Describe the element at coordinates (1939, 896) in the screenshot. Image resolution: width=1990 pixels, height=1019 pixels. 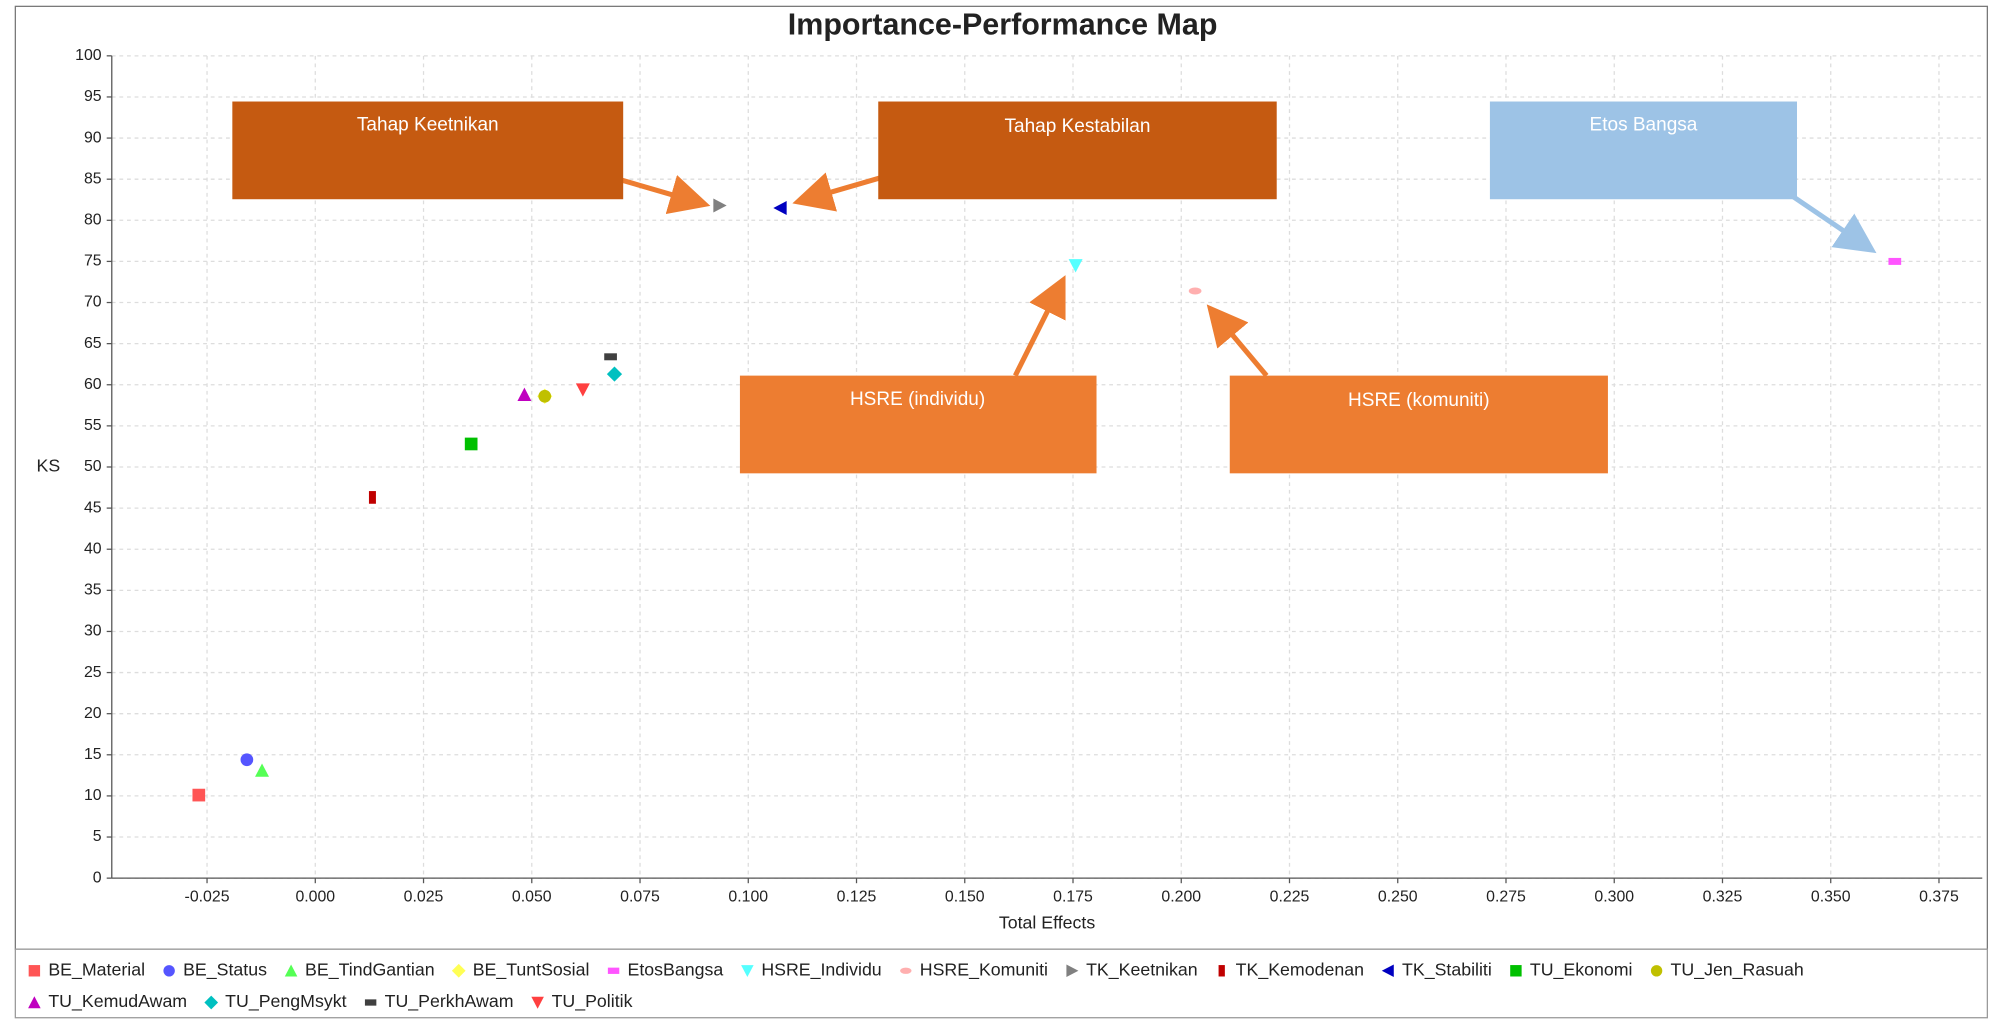
I see `x-tick-label: 0.375` at that location.